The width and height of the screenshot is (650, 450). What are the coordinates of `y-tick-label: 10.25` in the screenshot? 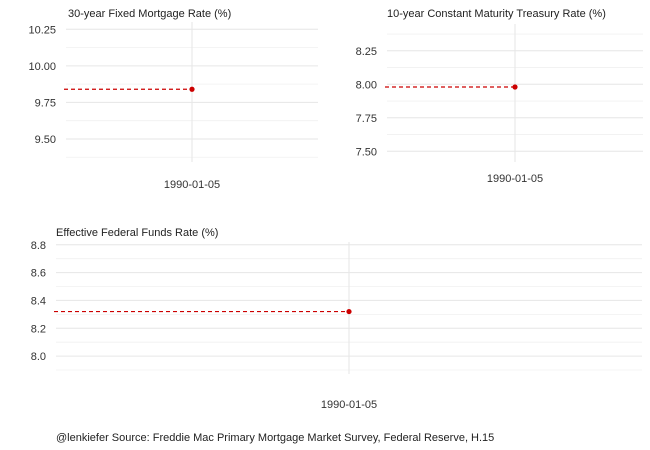 It's located at (42, 30).